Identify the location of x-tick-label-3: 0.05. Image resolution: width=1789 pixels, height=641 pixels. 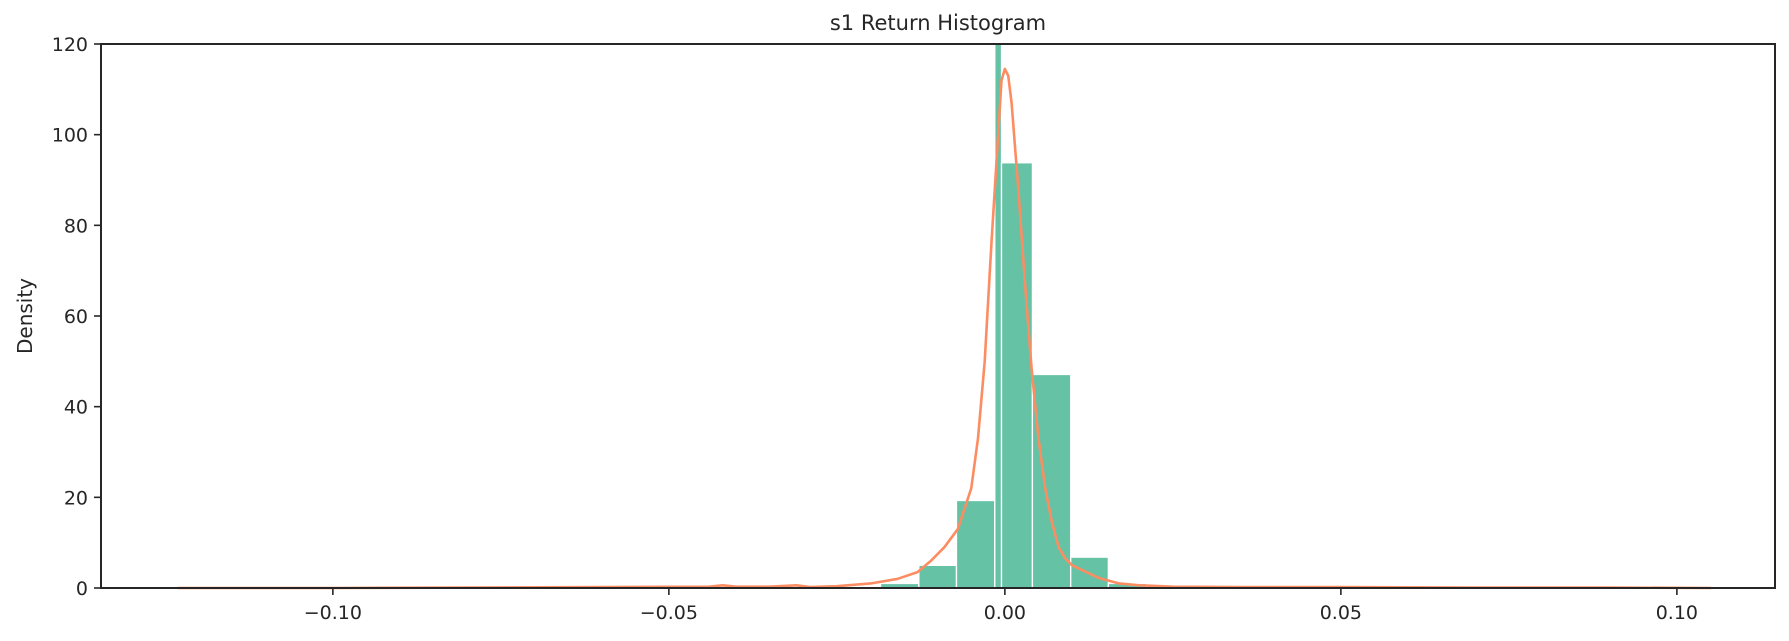
(1341, 613).